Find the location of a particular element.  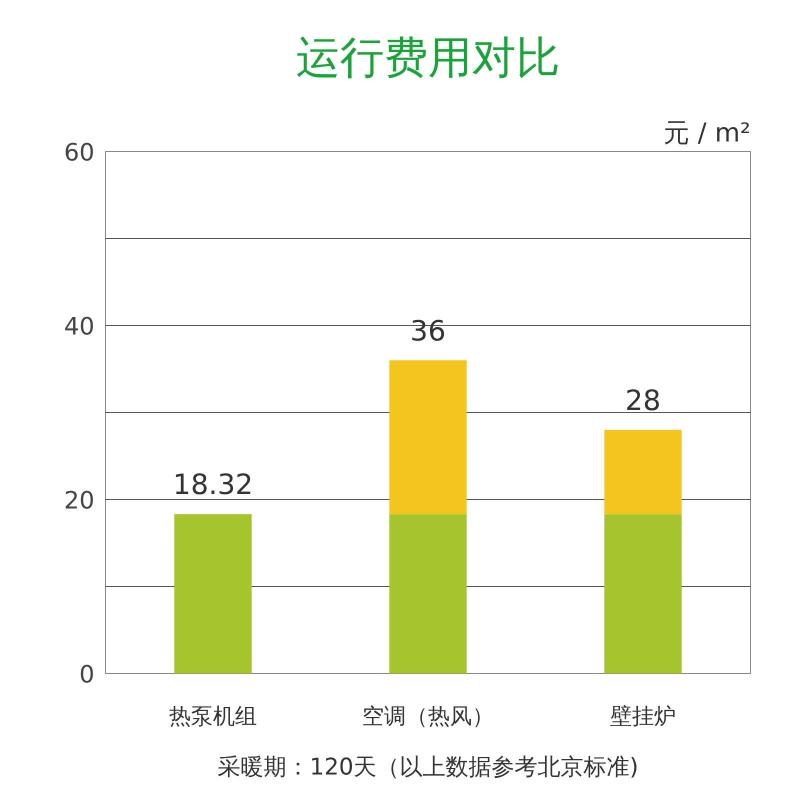

y-tick-label: 60 is located at coordinates (79, 152).